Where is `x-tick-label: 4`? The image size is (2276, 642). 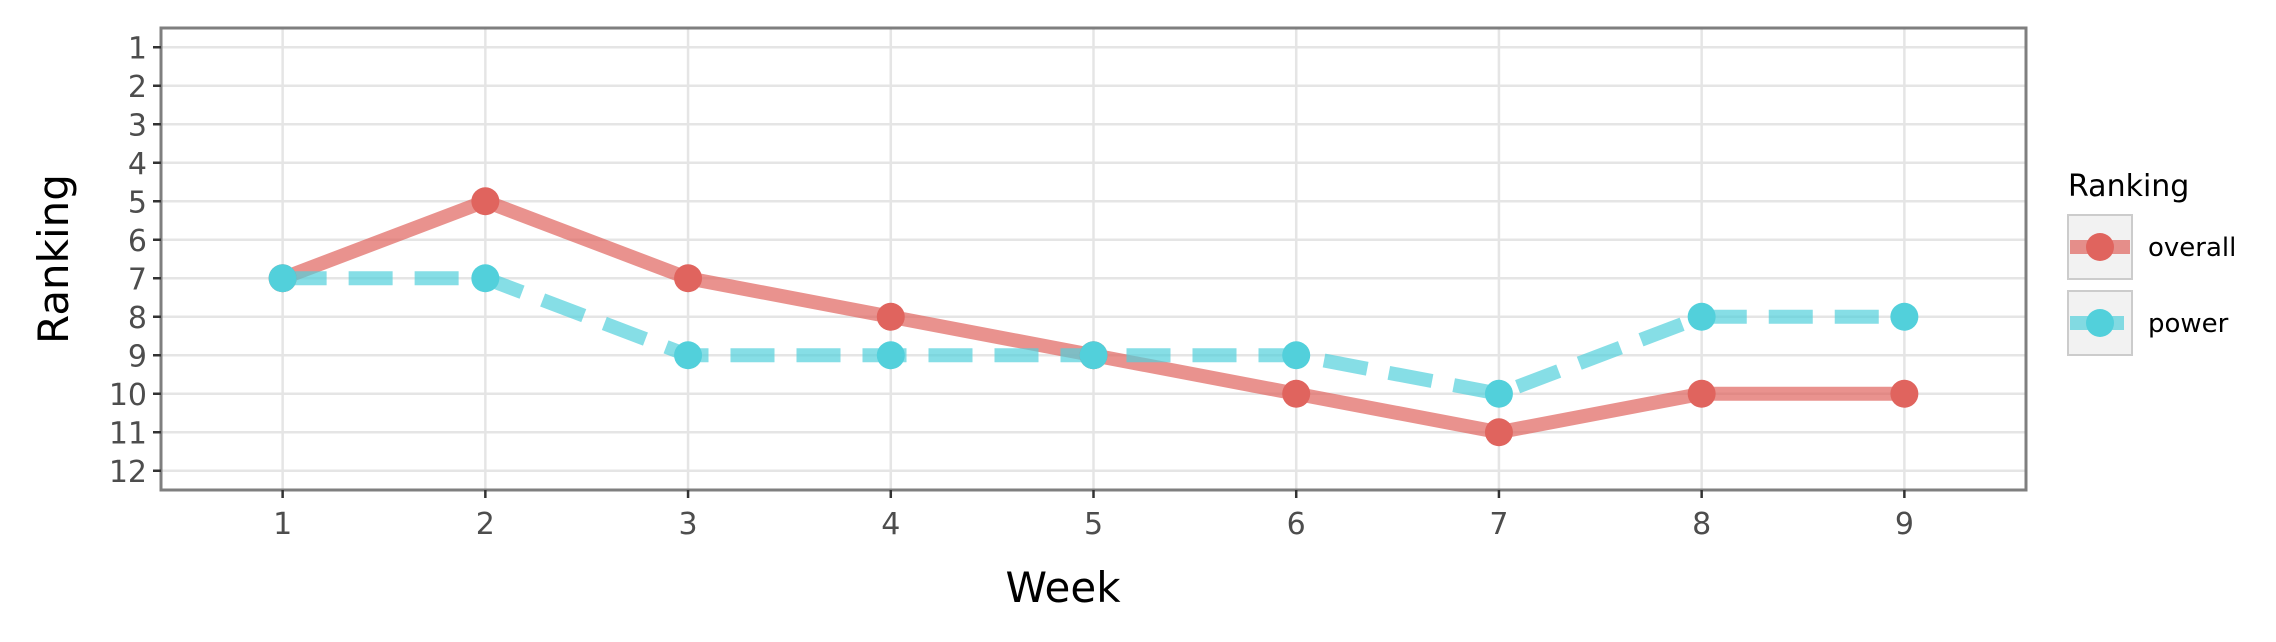
x-tick-label: 4 is located at coordinates (890, 524).